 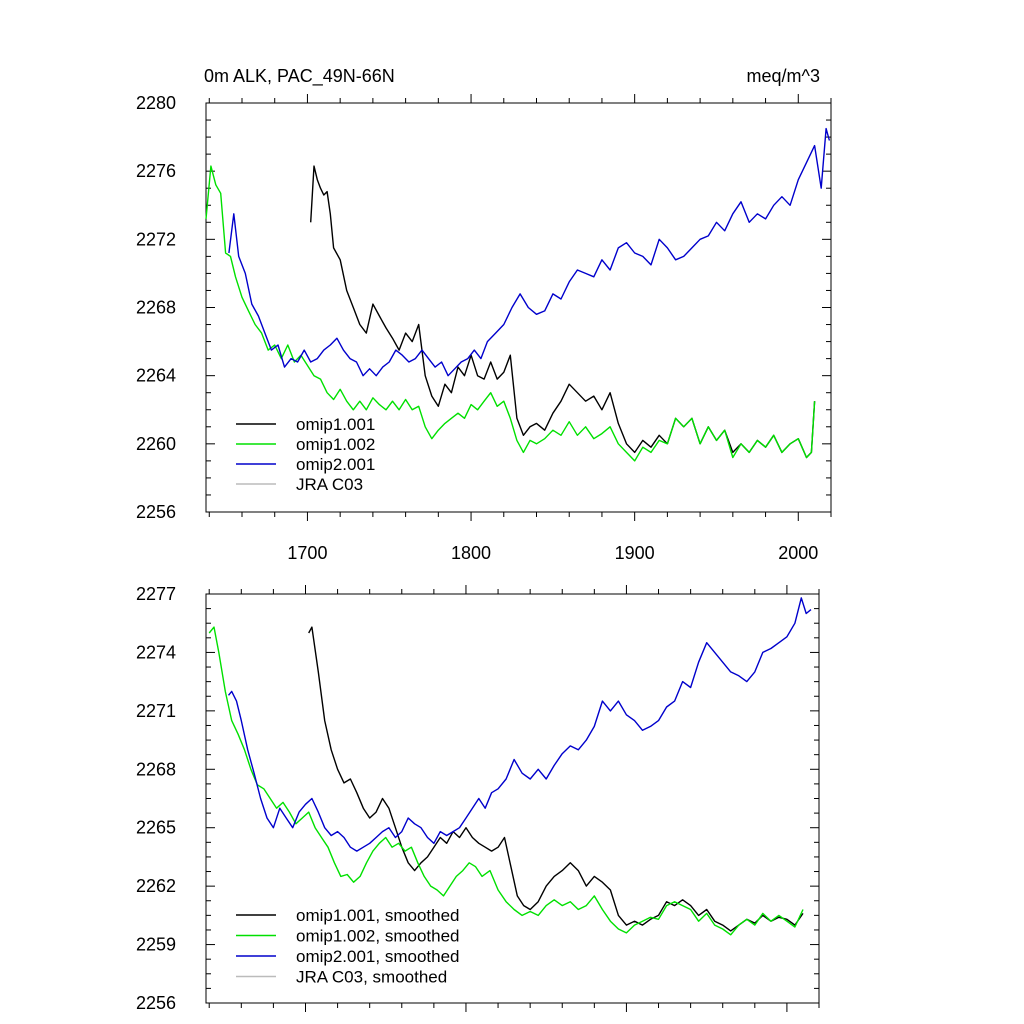 What do you see at coordinates (156, 769) in the screenshot?
I see `bottom-ytick-label: 2268` at bounding box center [156, 769].